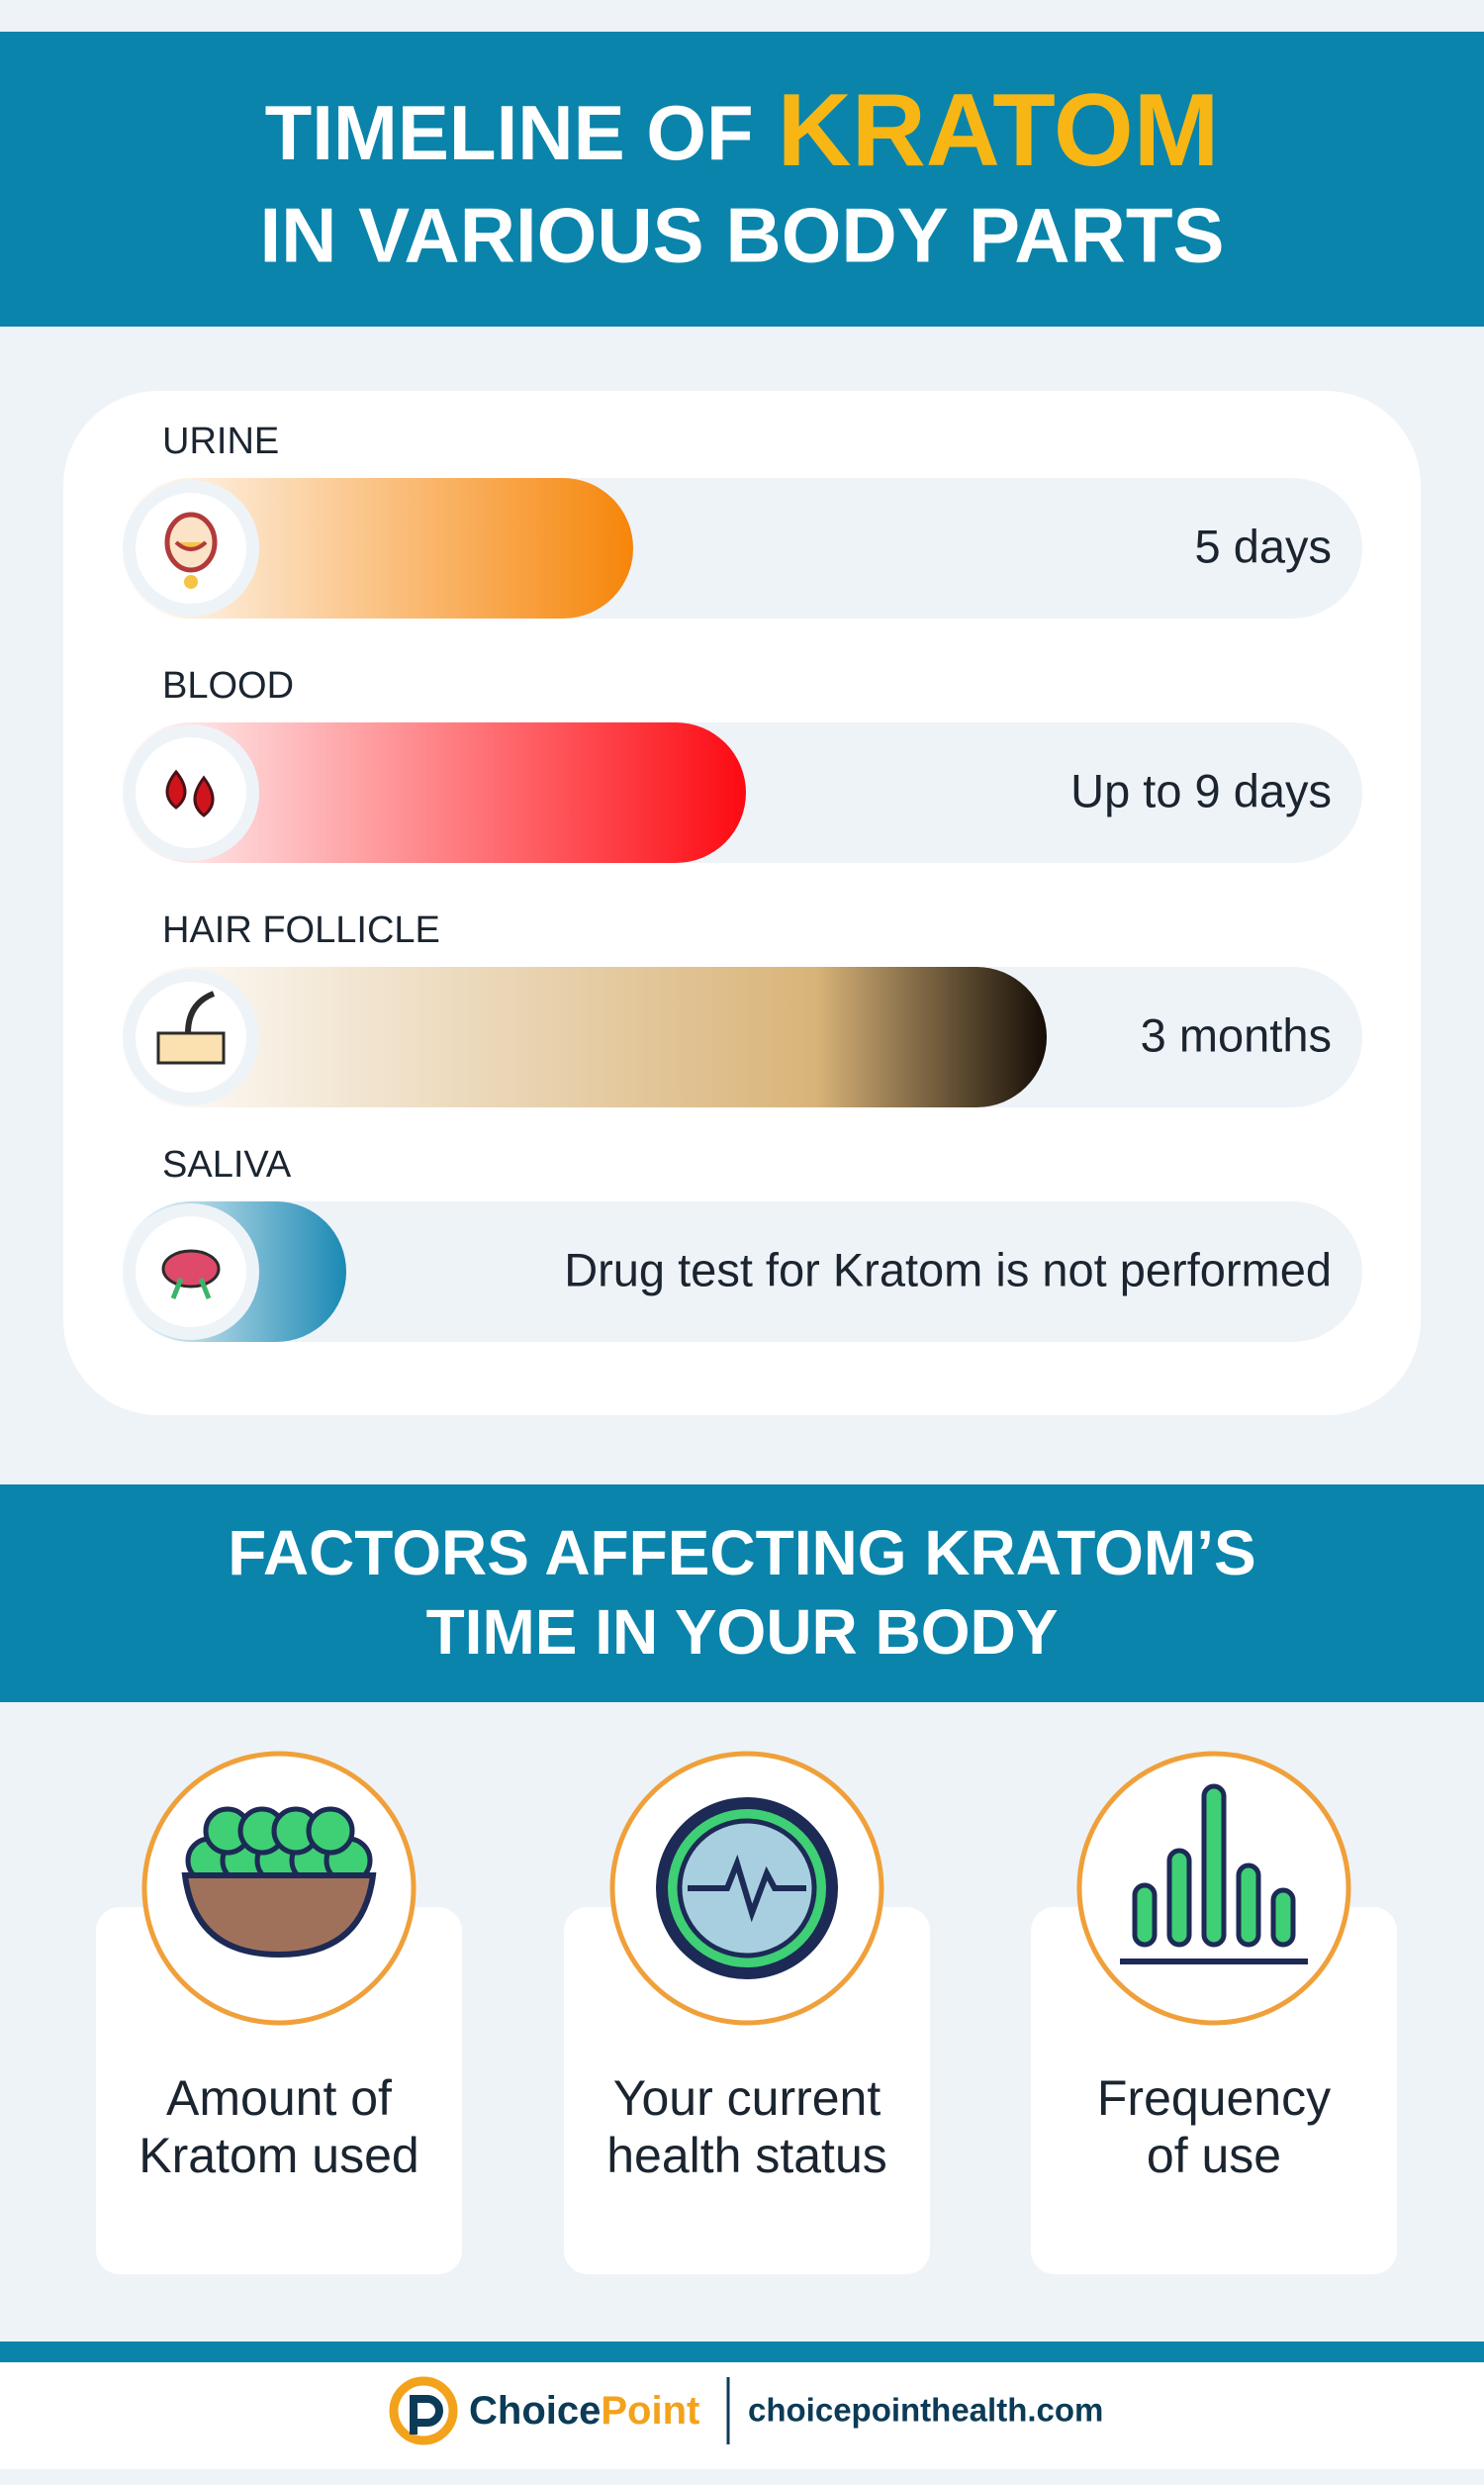  Describe the element at coordinates (746, 2155) in the screenshot. I see `factor-line2: health status` at that location.